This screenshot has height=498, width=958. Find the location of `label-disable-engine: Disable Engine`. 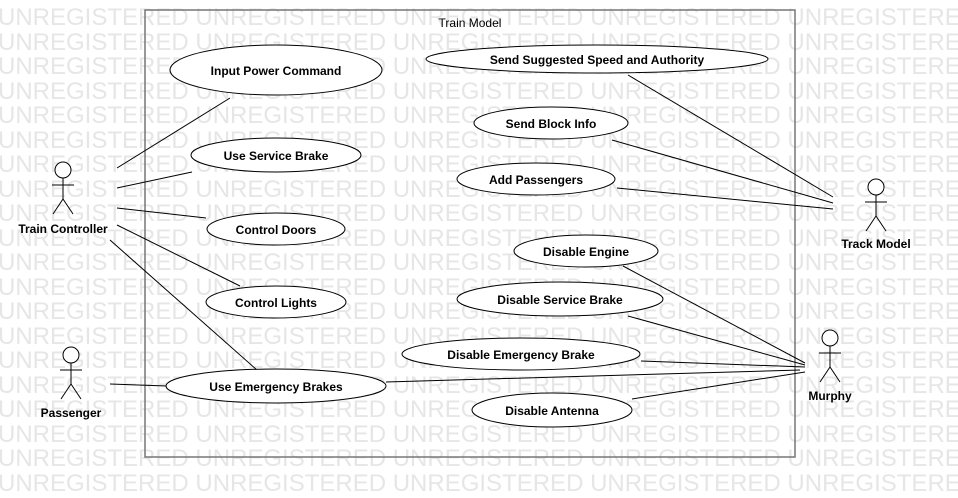

label-disable-engine: Disable Engine is located at coordinates (586, 252).